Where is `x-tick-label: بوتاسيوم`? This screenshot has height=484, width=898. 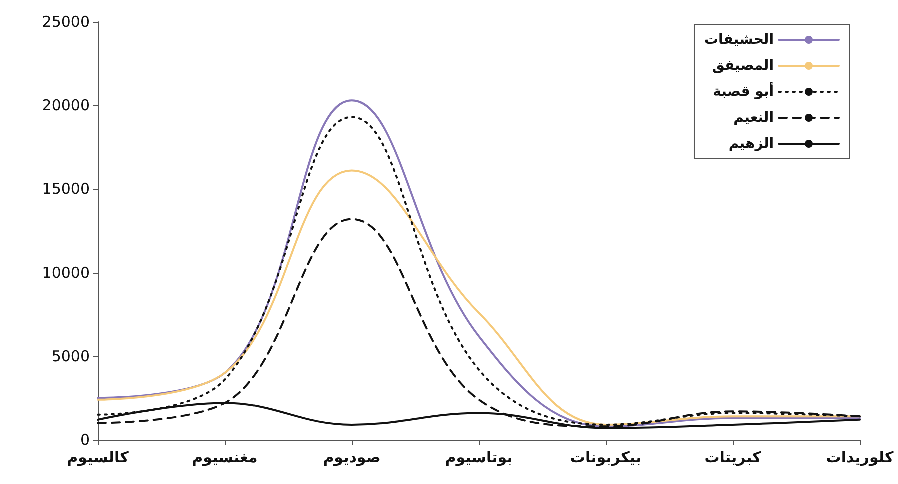
x-tick-label: بوتاسيوم is located at coordinates (479, 457).